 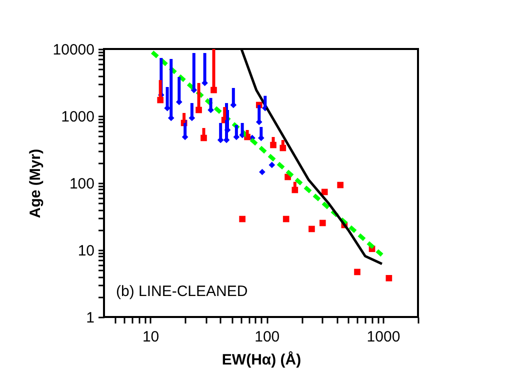 I want to click on x-tick-label: 100, so click(x=267, y=337).